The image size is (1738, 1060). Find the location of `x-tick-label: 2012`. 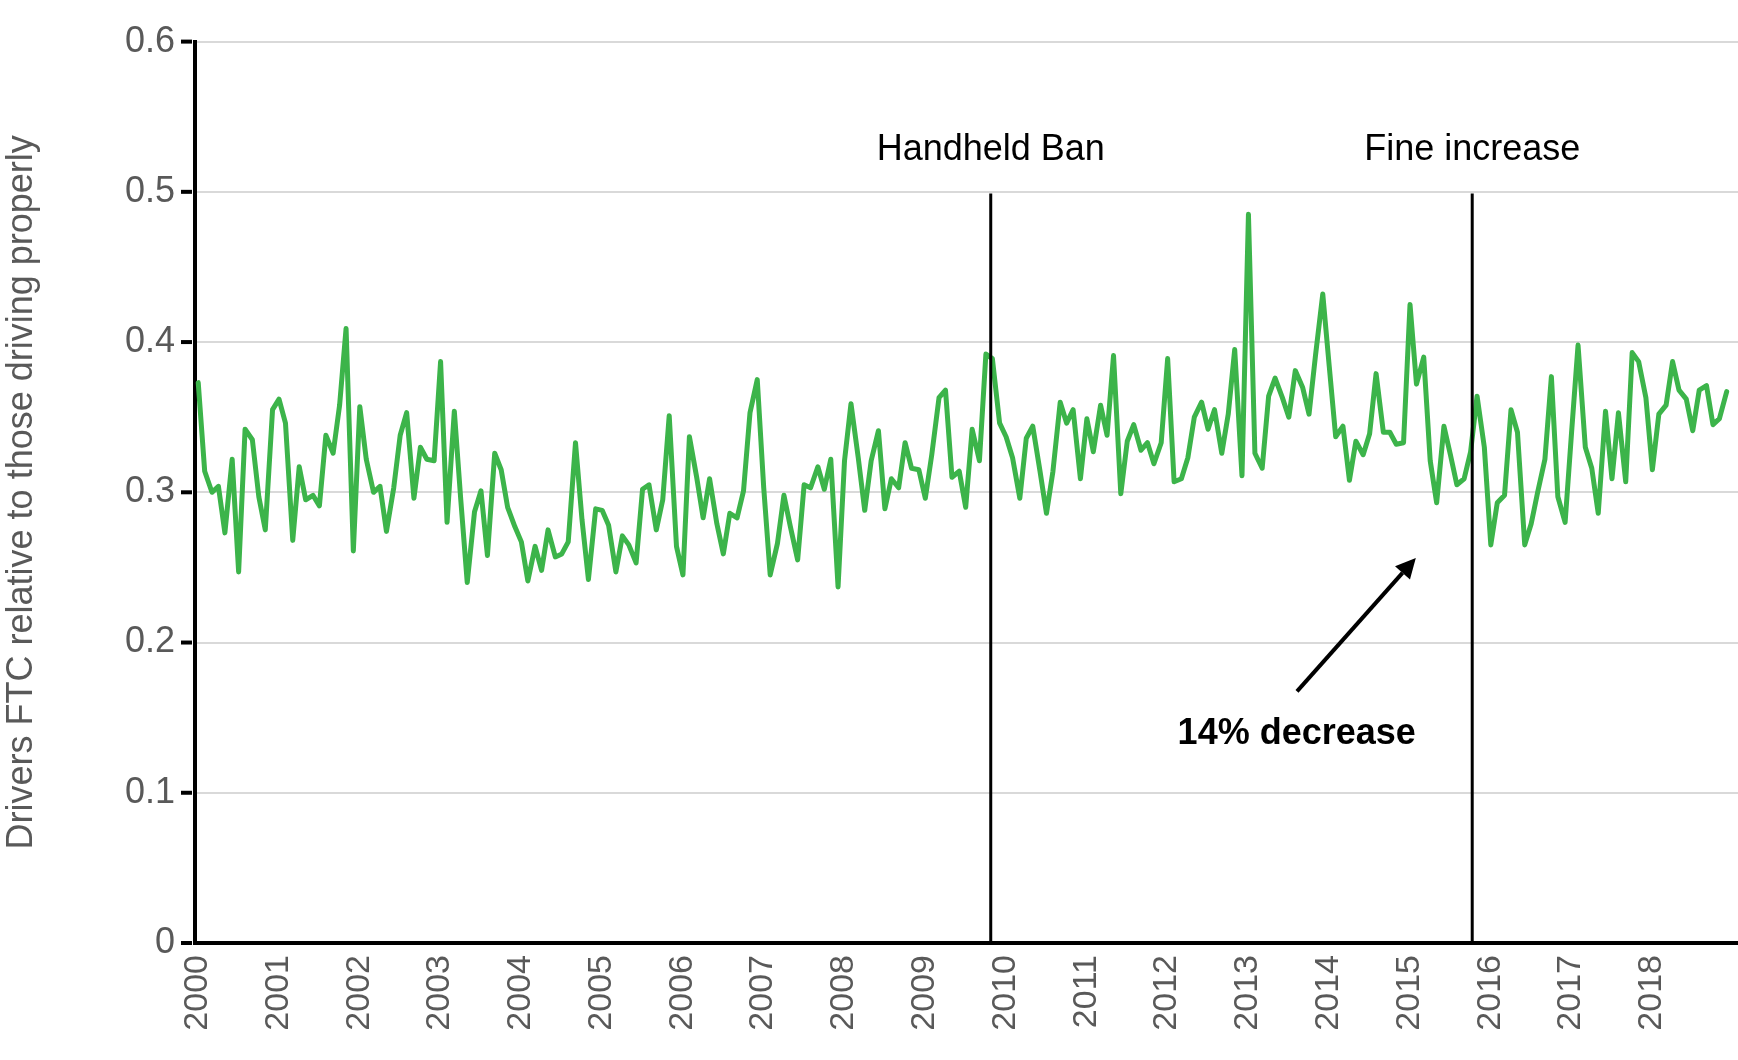

x-tick-label: 2012 is located at coordinates (1164, 993).